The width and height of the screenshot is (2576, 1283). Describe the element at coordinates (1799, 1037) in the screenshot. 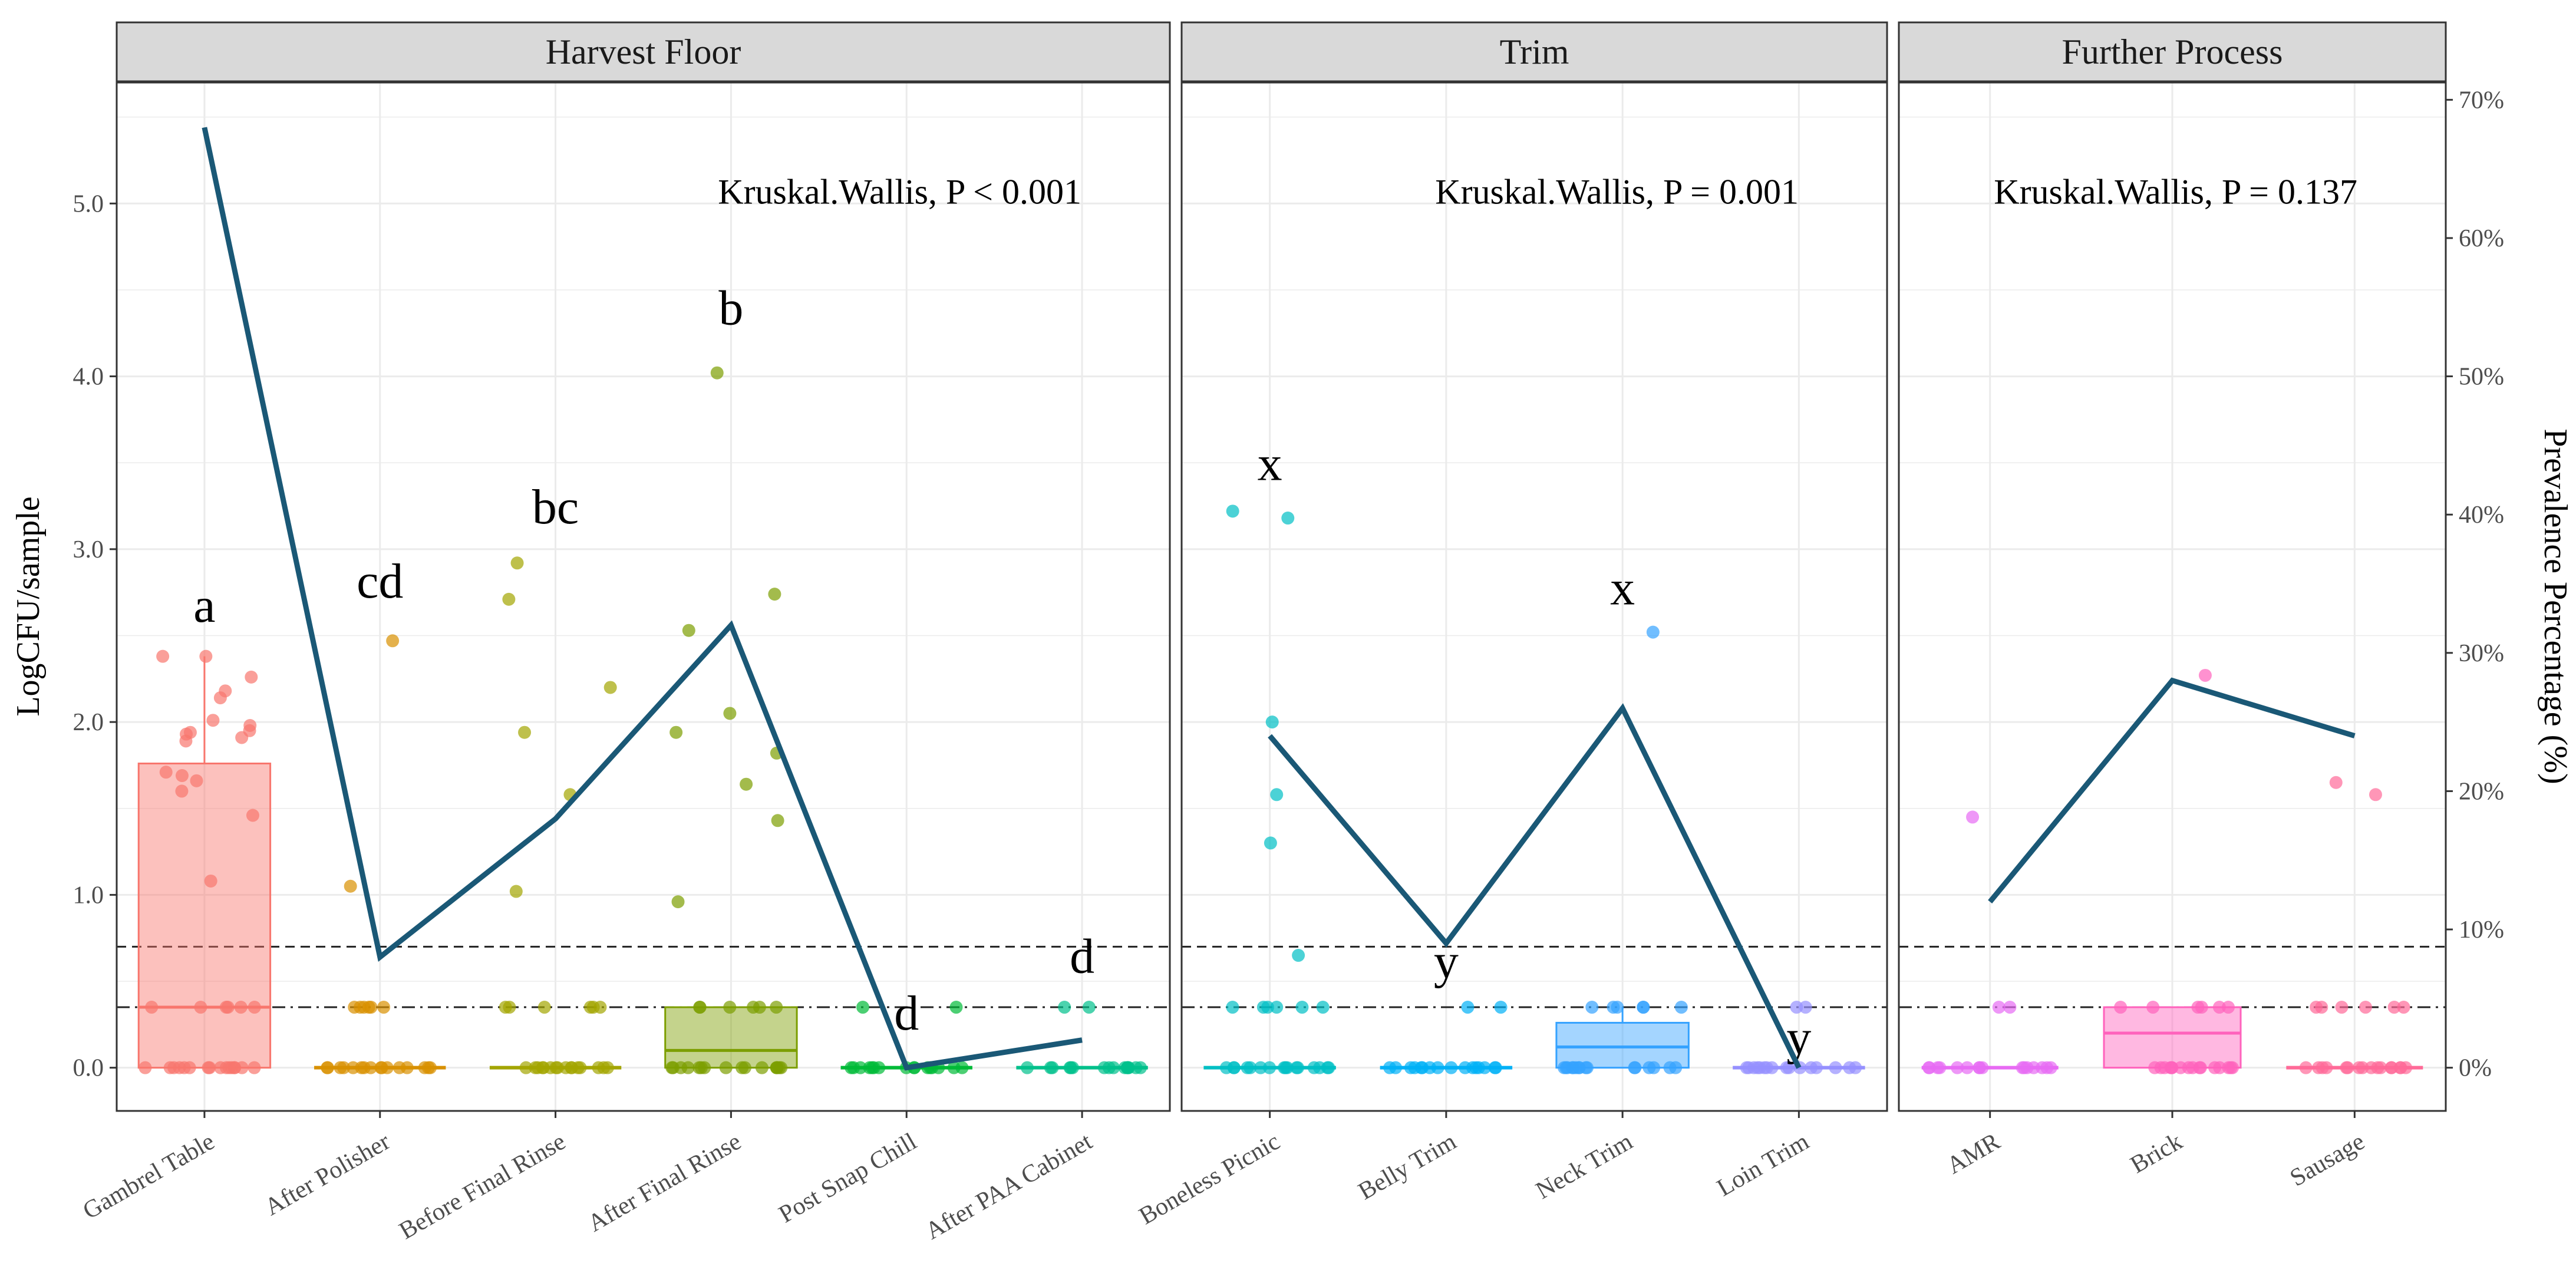

I see `significance-letter: y` at that location.